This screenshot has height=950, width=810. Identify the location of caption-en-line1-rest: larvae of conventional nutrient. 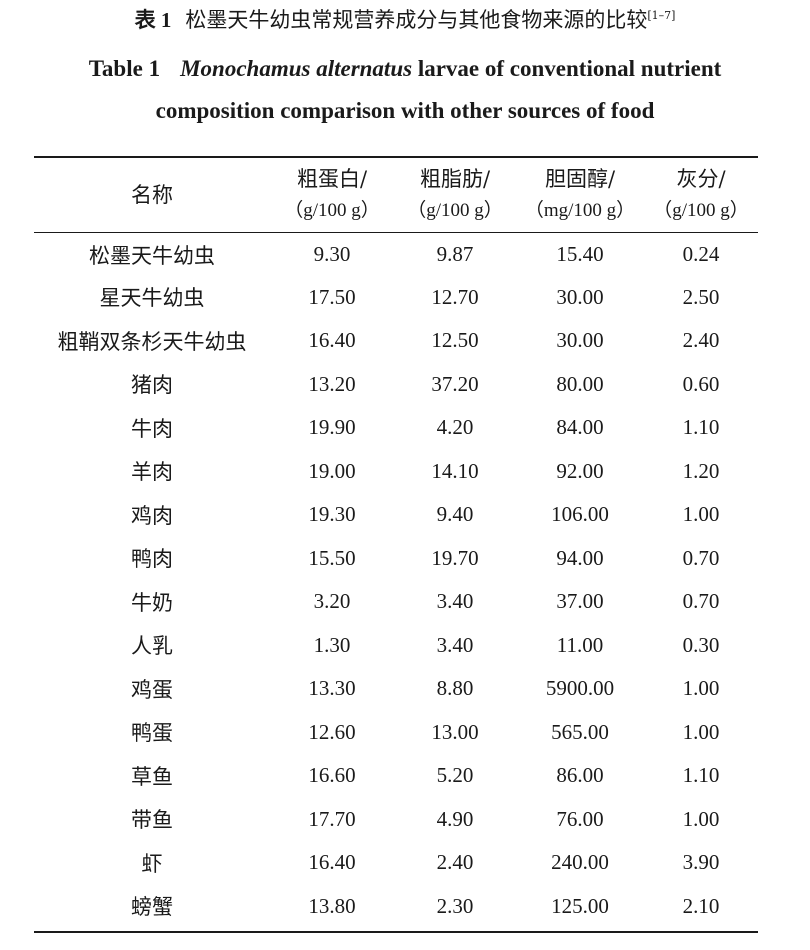
(567, 68).